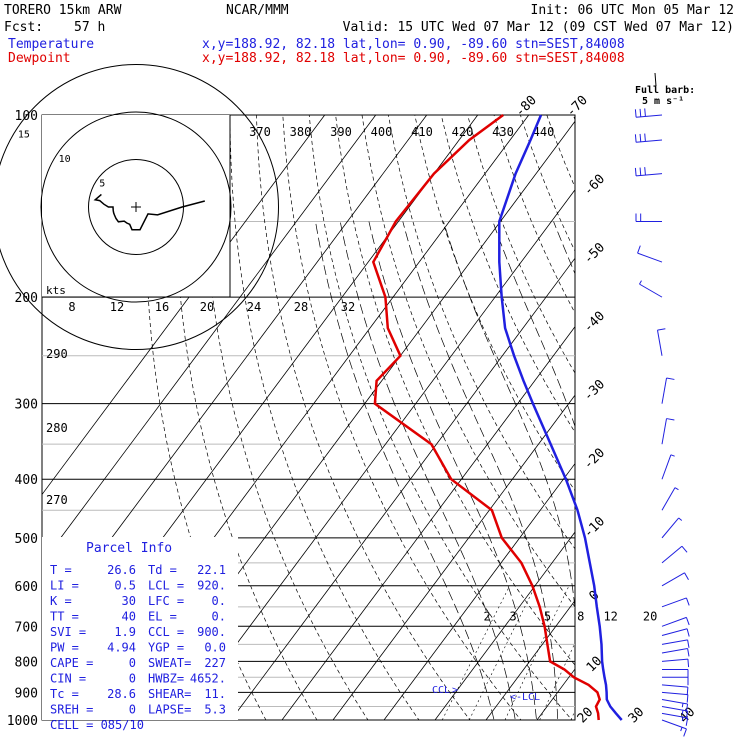 Image resolution: width=740 pixels, height=740 pixels. Describe the element at coordinates (162, 617) in the screenshot. I see `parcel-key: EL =` at that location.